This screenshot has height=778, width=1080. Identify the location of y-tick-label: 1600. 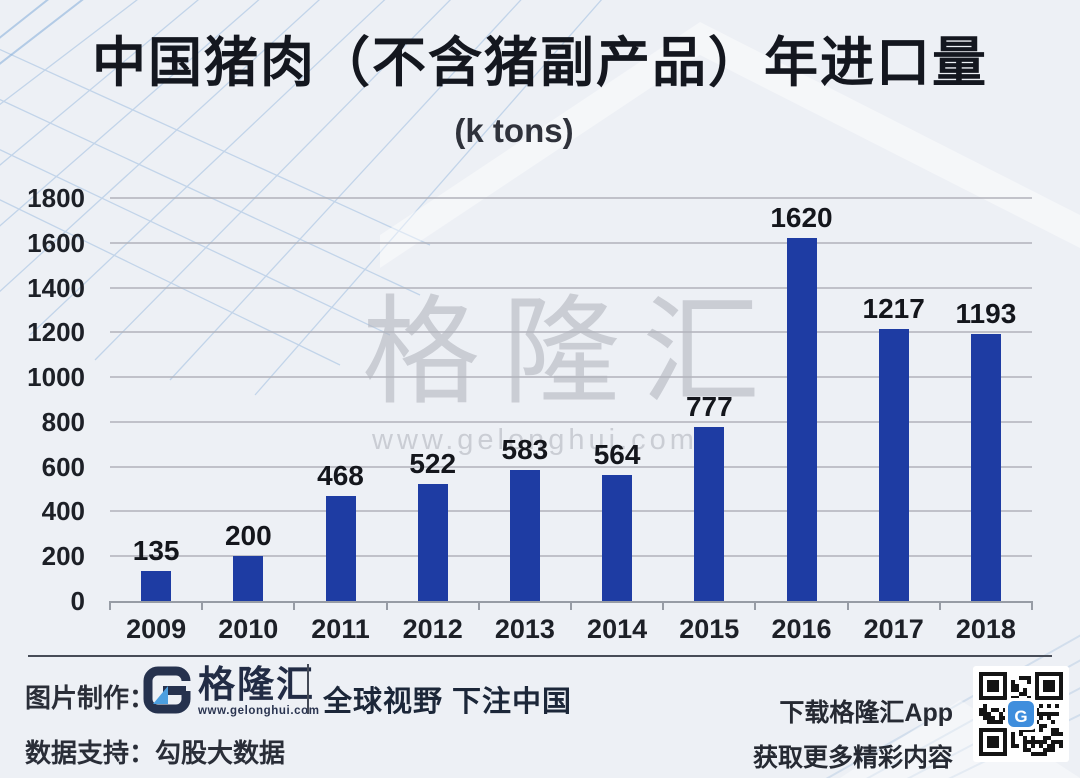
(56, 242).